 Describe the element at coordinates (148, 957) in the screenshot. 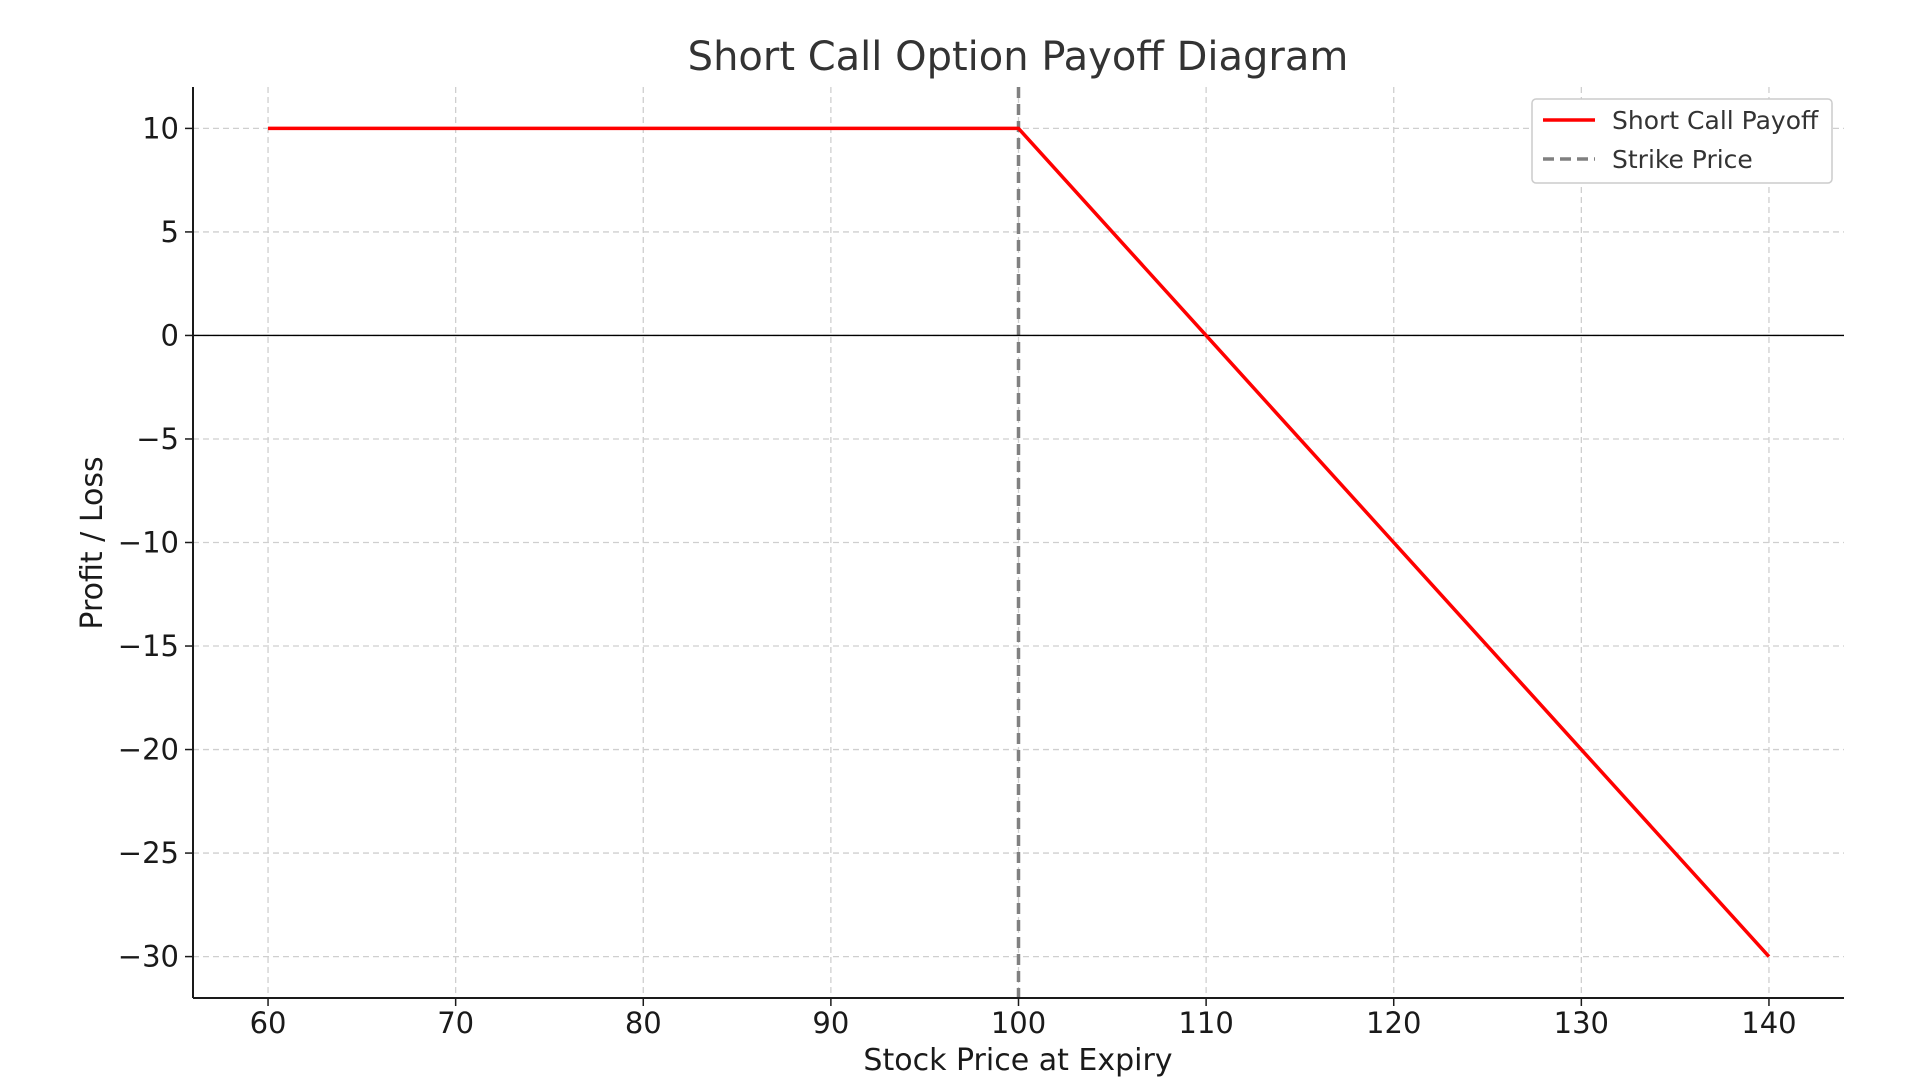

I see `y-tick-label: −30` at that location.